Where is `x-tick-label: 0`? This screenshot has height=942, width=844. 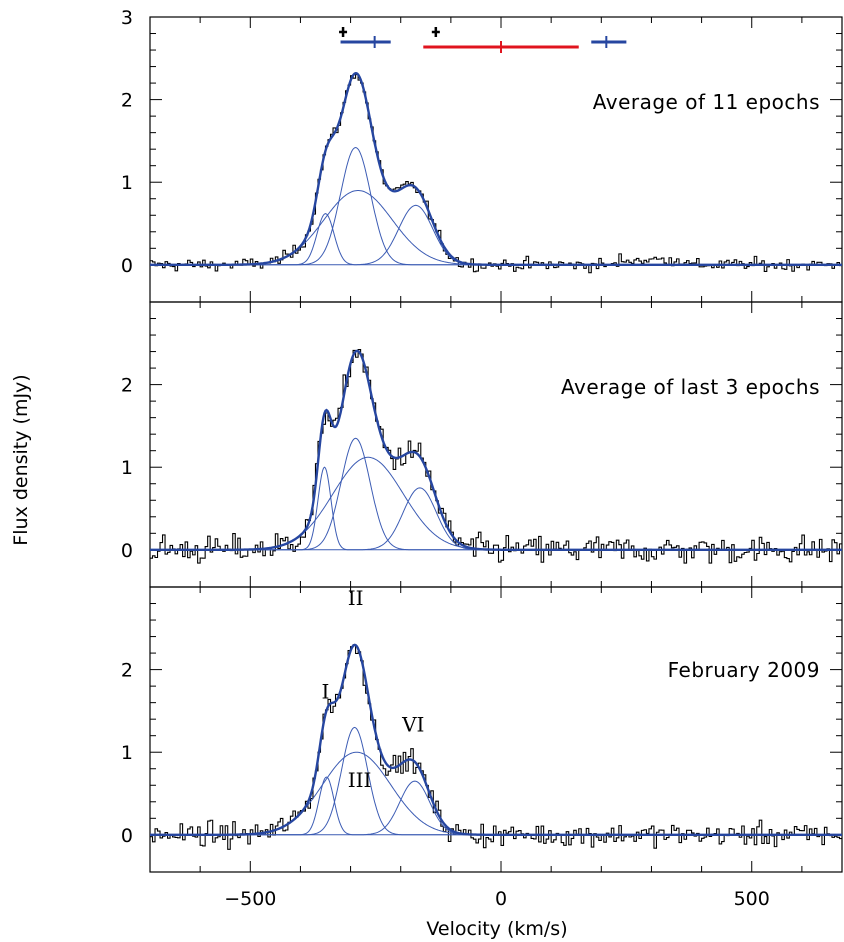
x-tick-label: 0 is located at coordinates (501, 899).